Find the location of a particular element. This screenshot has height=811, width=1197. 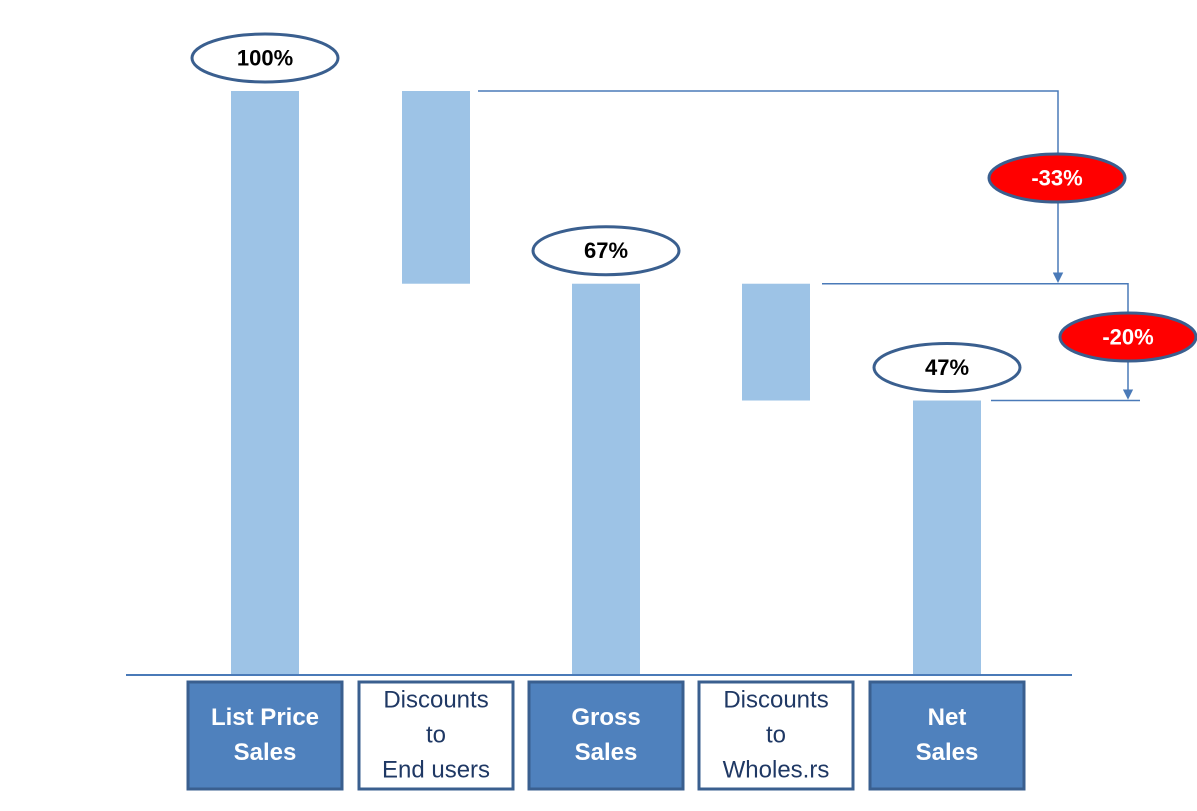

value-label-text: 47% is located at coordinates (947, 367).